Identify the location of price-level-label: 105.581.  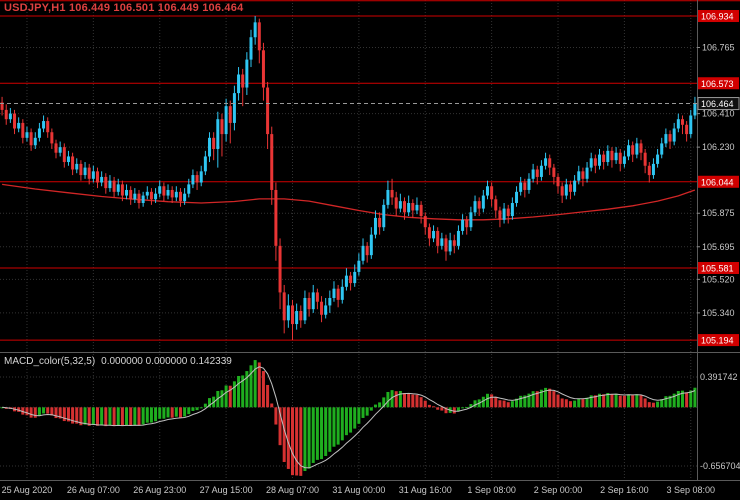
(717, 269).